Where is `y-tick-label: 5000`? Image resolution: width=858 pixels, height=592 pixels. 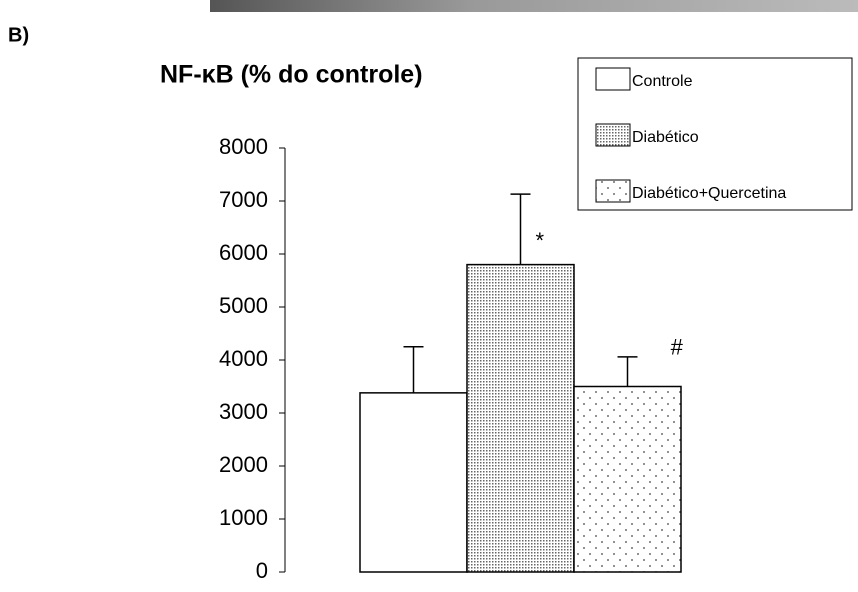 y-tick-label: 5000 is located at coordinates (243, 305).